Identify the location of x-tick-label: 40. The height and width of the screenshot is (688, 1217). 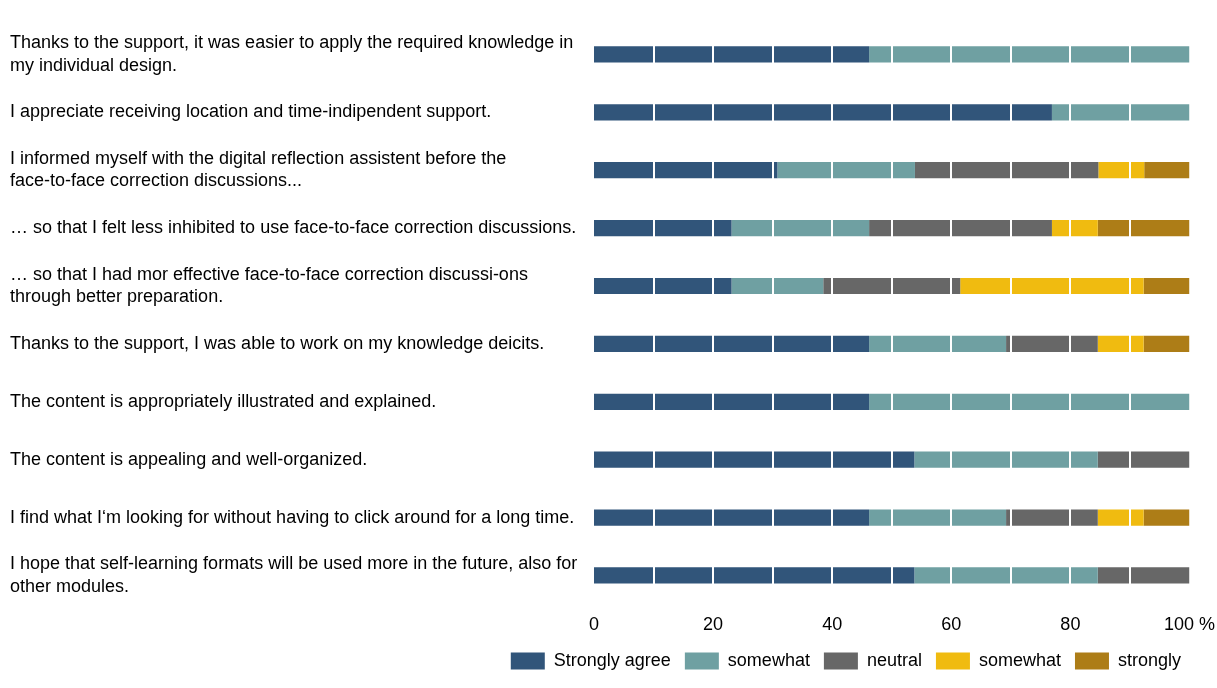
(832, 624).